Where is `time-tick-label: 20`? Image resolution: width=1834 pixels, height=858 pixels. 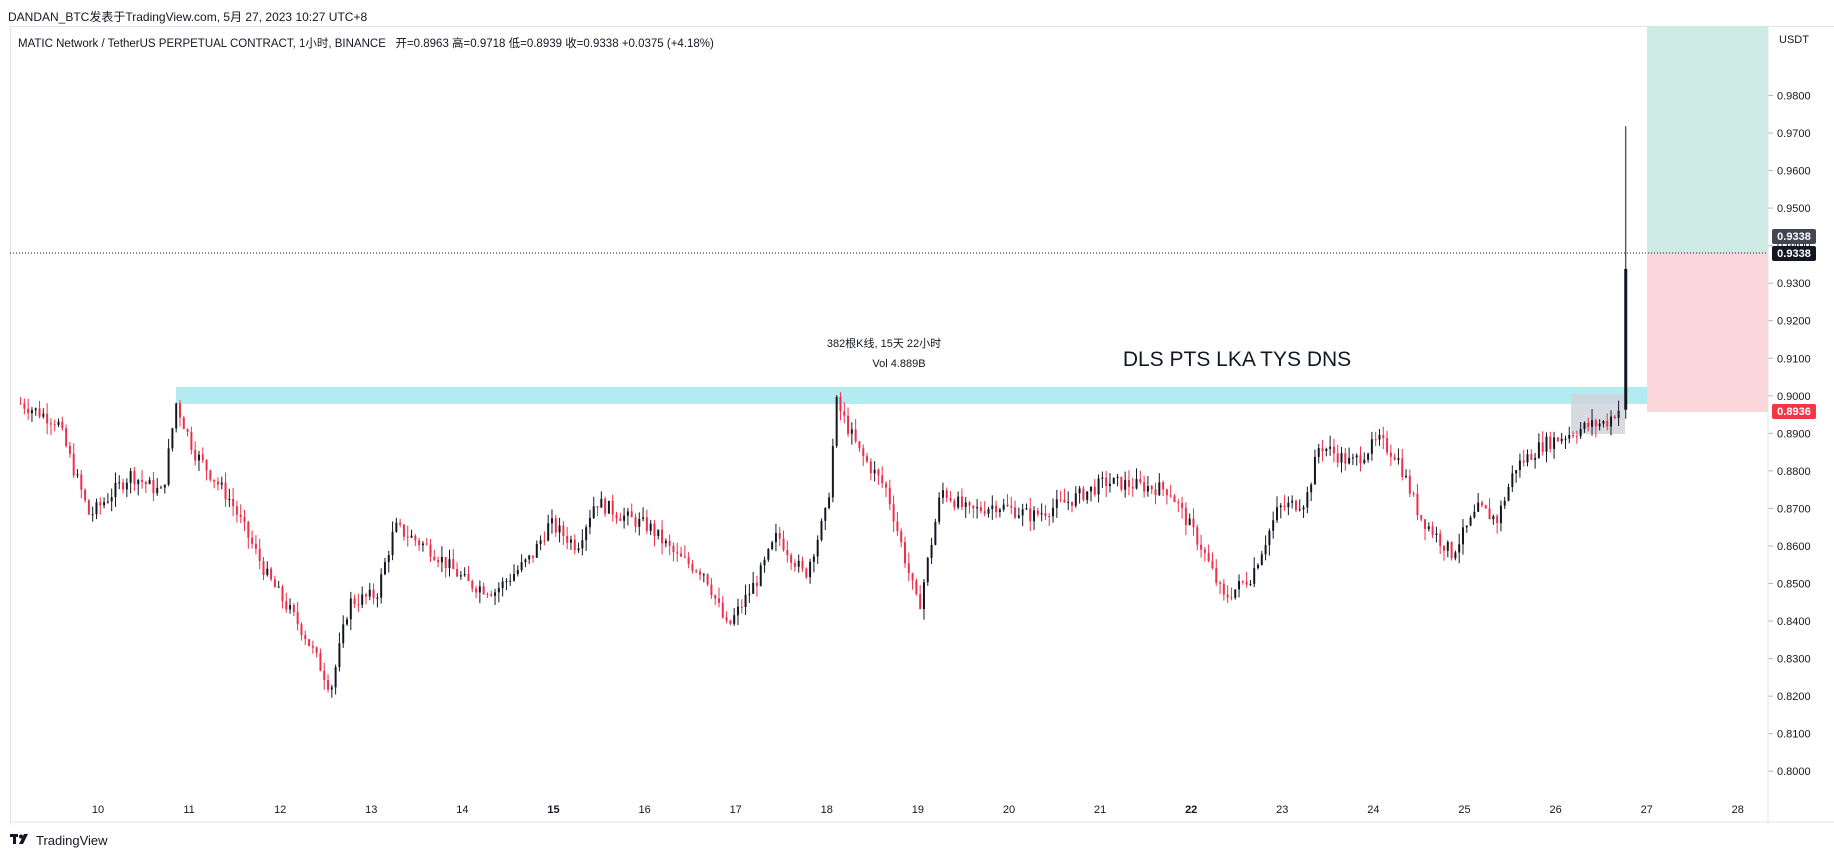 time-tick-label: 20 is located at coordinates (1009, 810).